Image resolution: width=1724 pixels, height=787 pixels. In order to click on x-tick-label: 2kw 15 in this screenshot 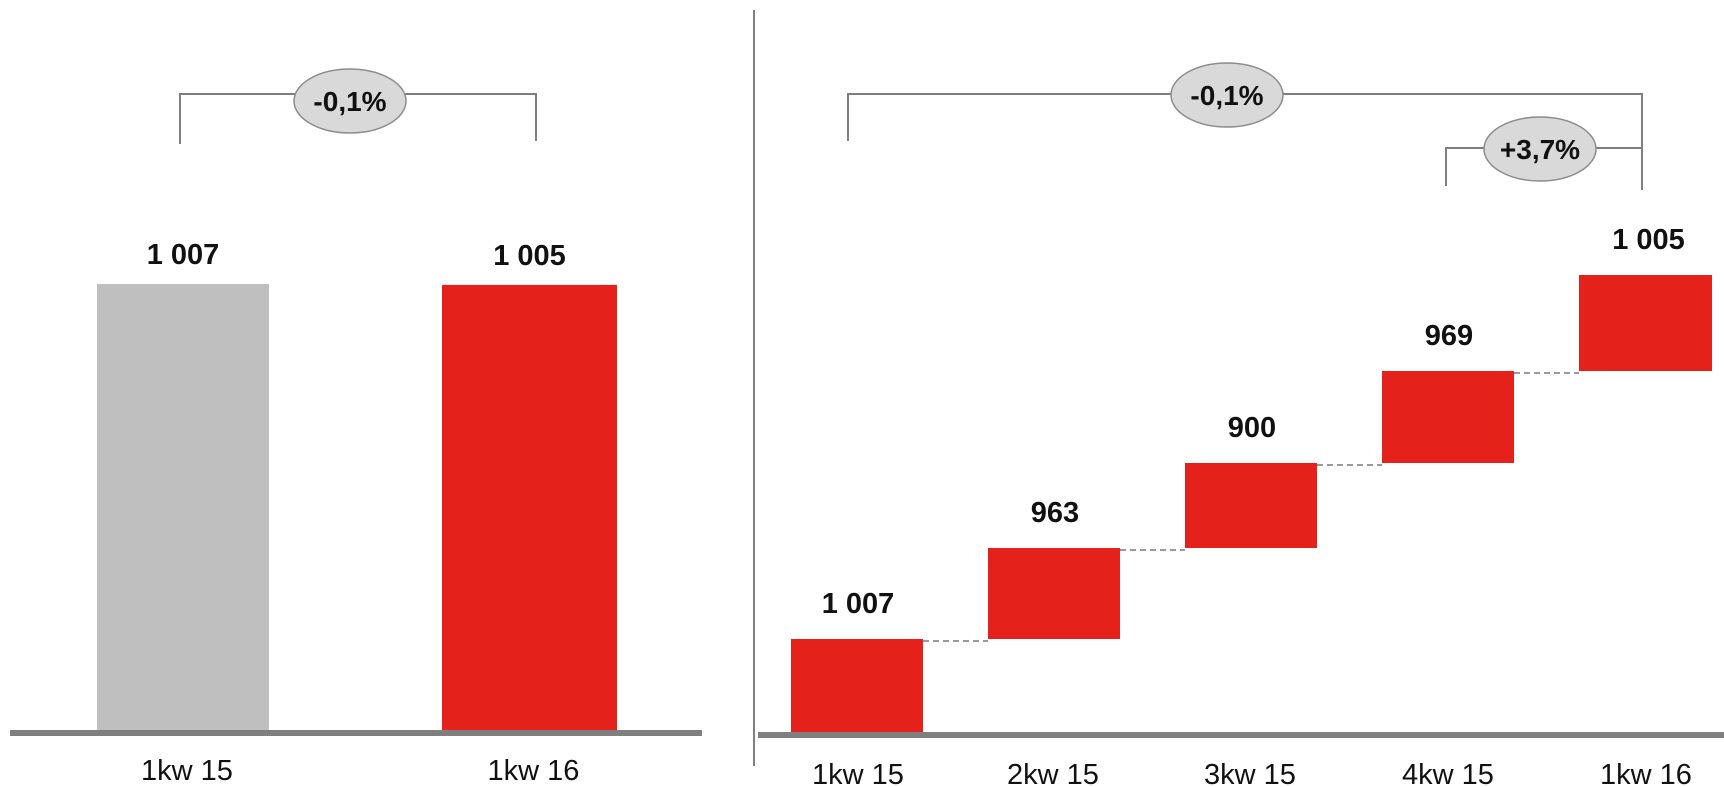, I will do `click(1053, 773)`.